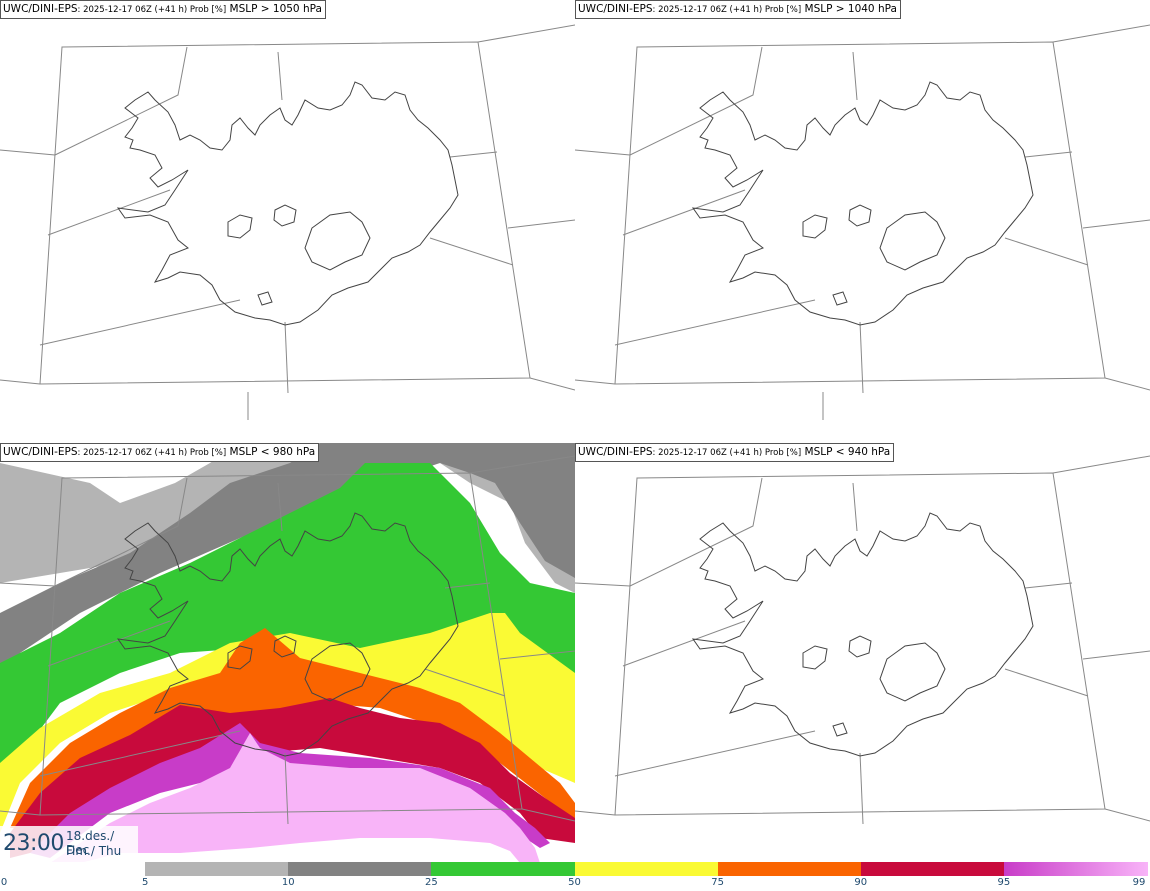  What do you see at coordinates (717, 882) in the screenshot?
I see `legend-tick-label: 75` at bounding box center [717, 882].